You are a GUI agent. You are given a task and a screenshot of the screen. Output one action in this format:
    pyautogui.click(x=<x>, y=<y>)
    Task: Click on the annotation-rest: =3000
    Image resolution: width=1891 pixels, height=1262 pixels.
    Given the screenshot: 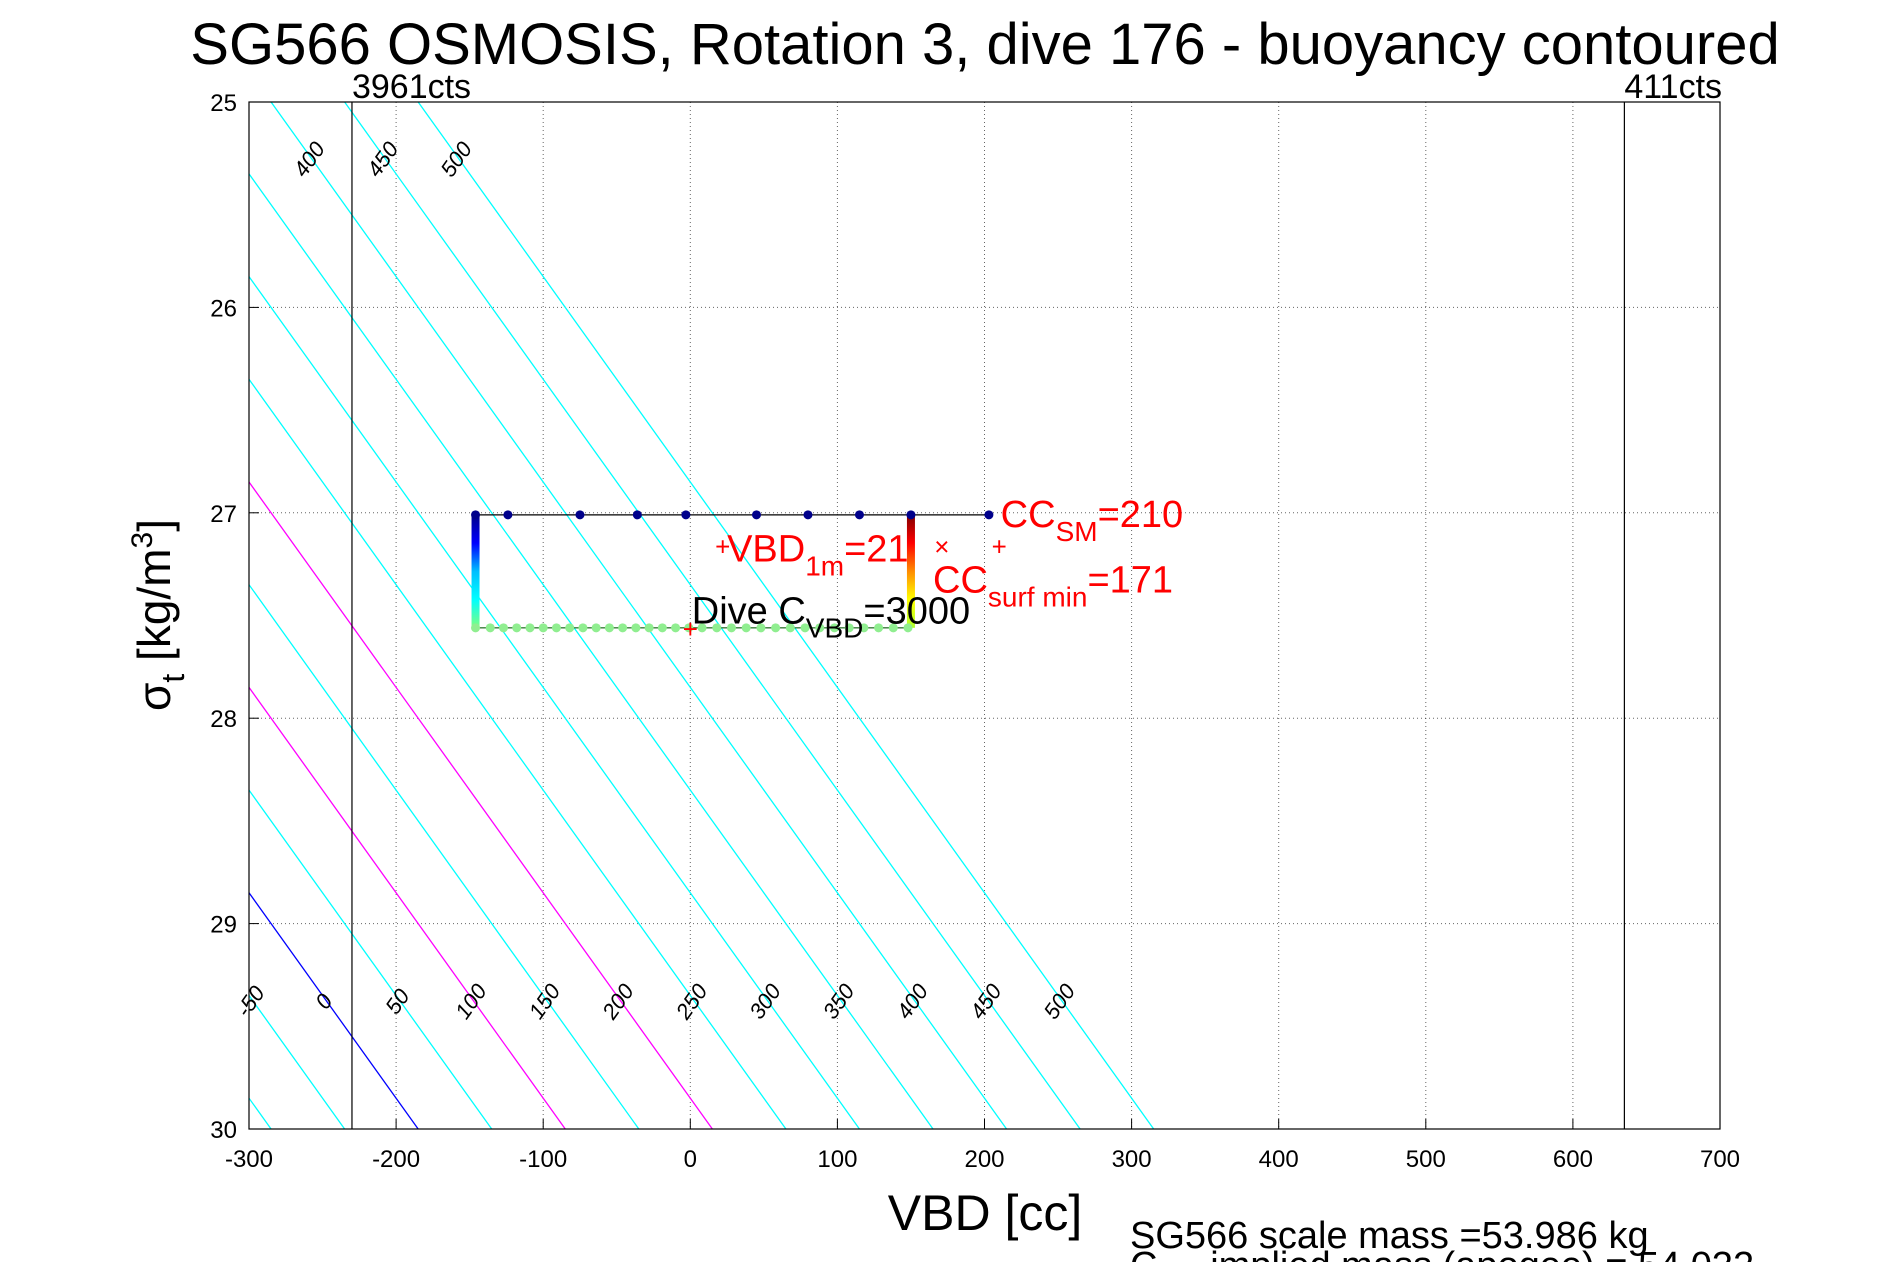 What is the action you would take?
    pyautogui.click(x=916, y=611)
    